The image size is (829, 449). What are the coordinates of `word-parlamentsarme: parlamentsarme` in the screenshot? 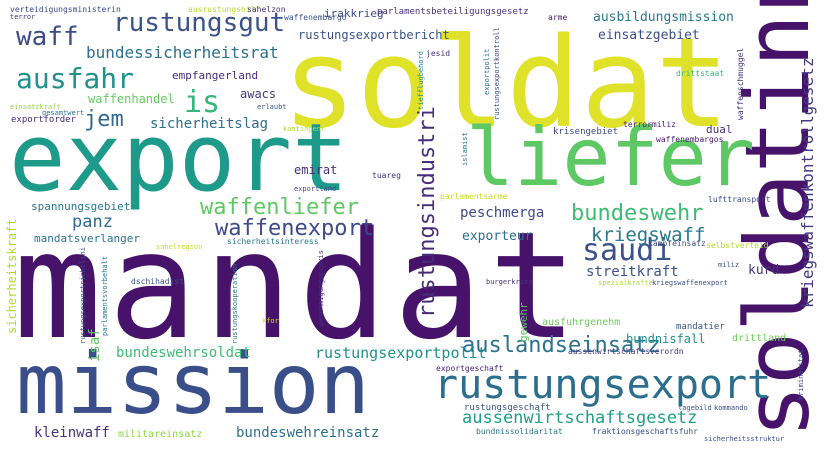 It's located at (474, 196).